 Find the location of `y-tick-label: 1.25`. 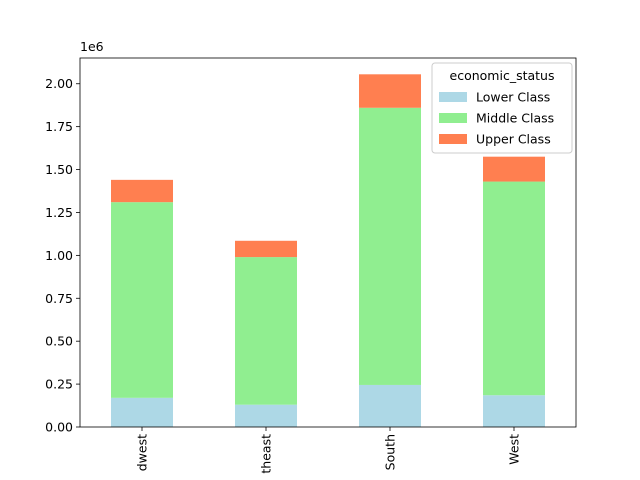

y-tick-label: 1.25 is located at coordinates (59, 212).